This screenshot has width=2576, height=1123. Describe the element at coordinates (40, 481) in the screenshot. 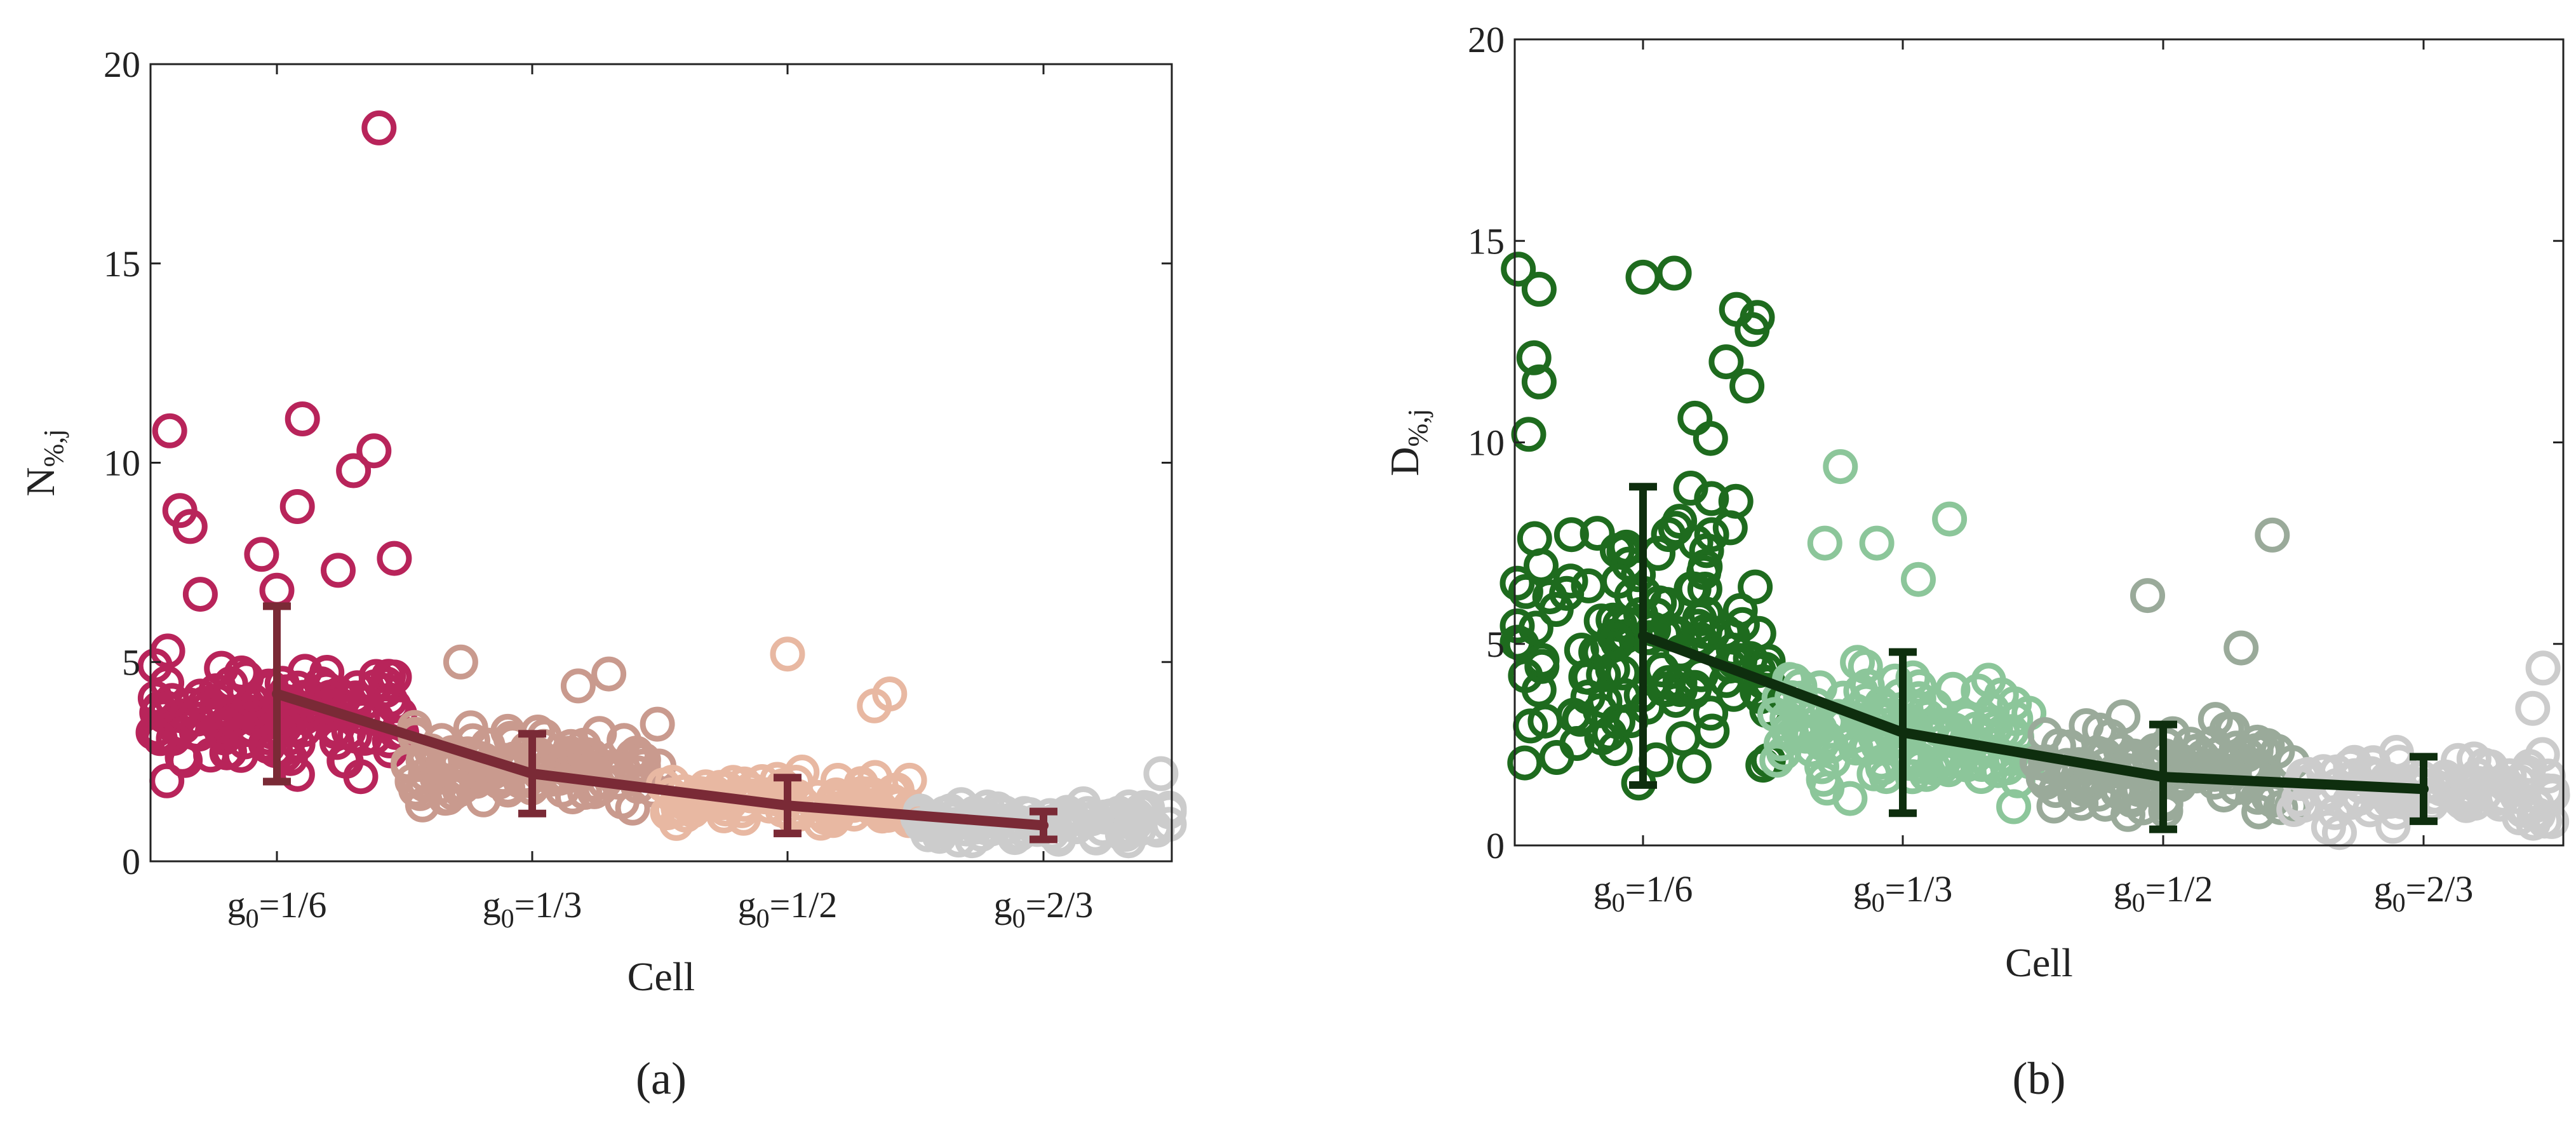

I see `panel-a-y-label-base: N` at that location.